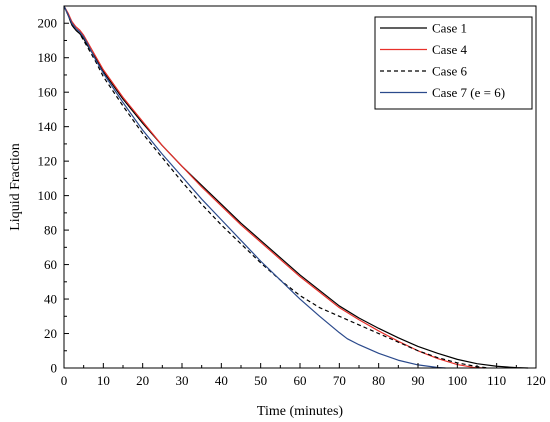 The width and height of the screenshot is (550, 422). I want to click on y-tick-label: 20, so click(50, 333).